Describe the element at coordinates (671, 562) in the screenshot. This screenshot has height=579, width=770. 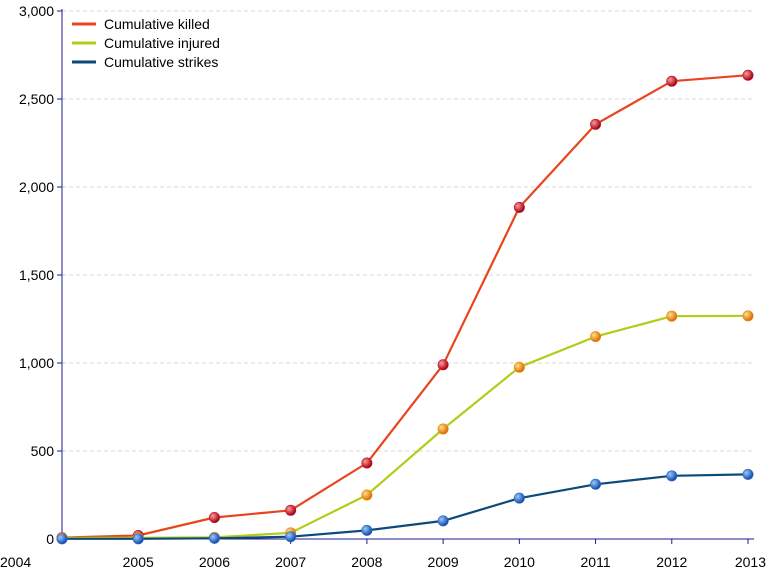
I see `x-tick-label: 2012` at that location.